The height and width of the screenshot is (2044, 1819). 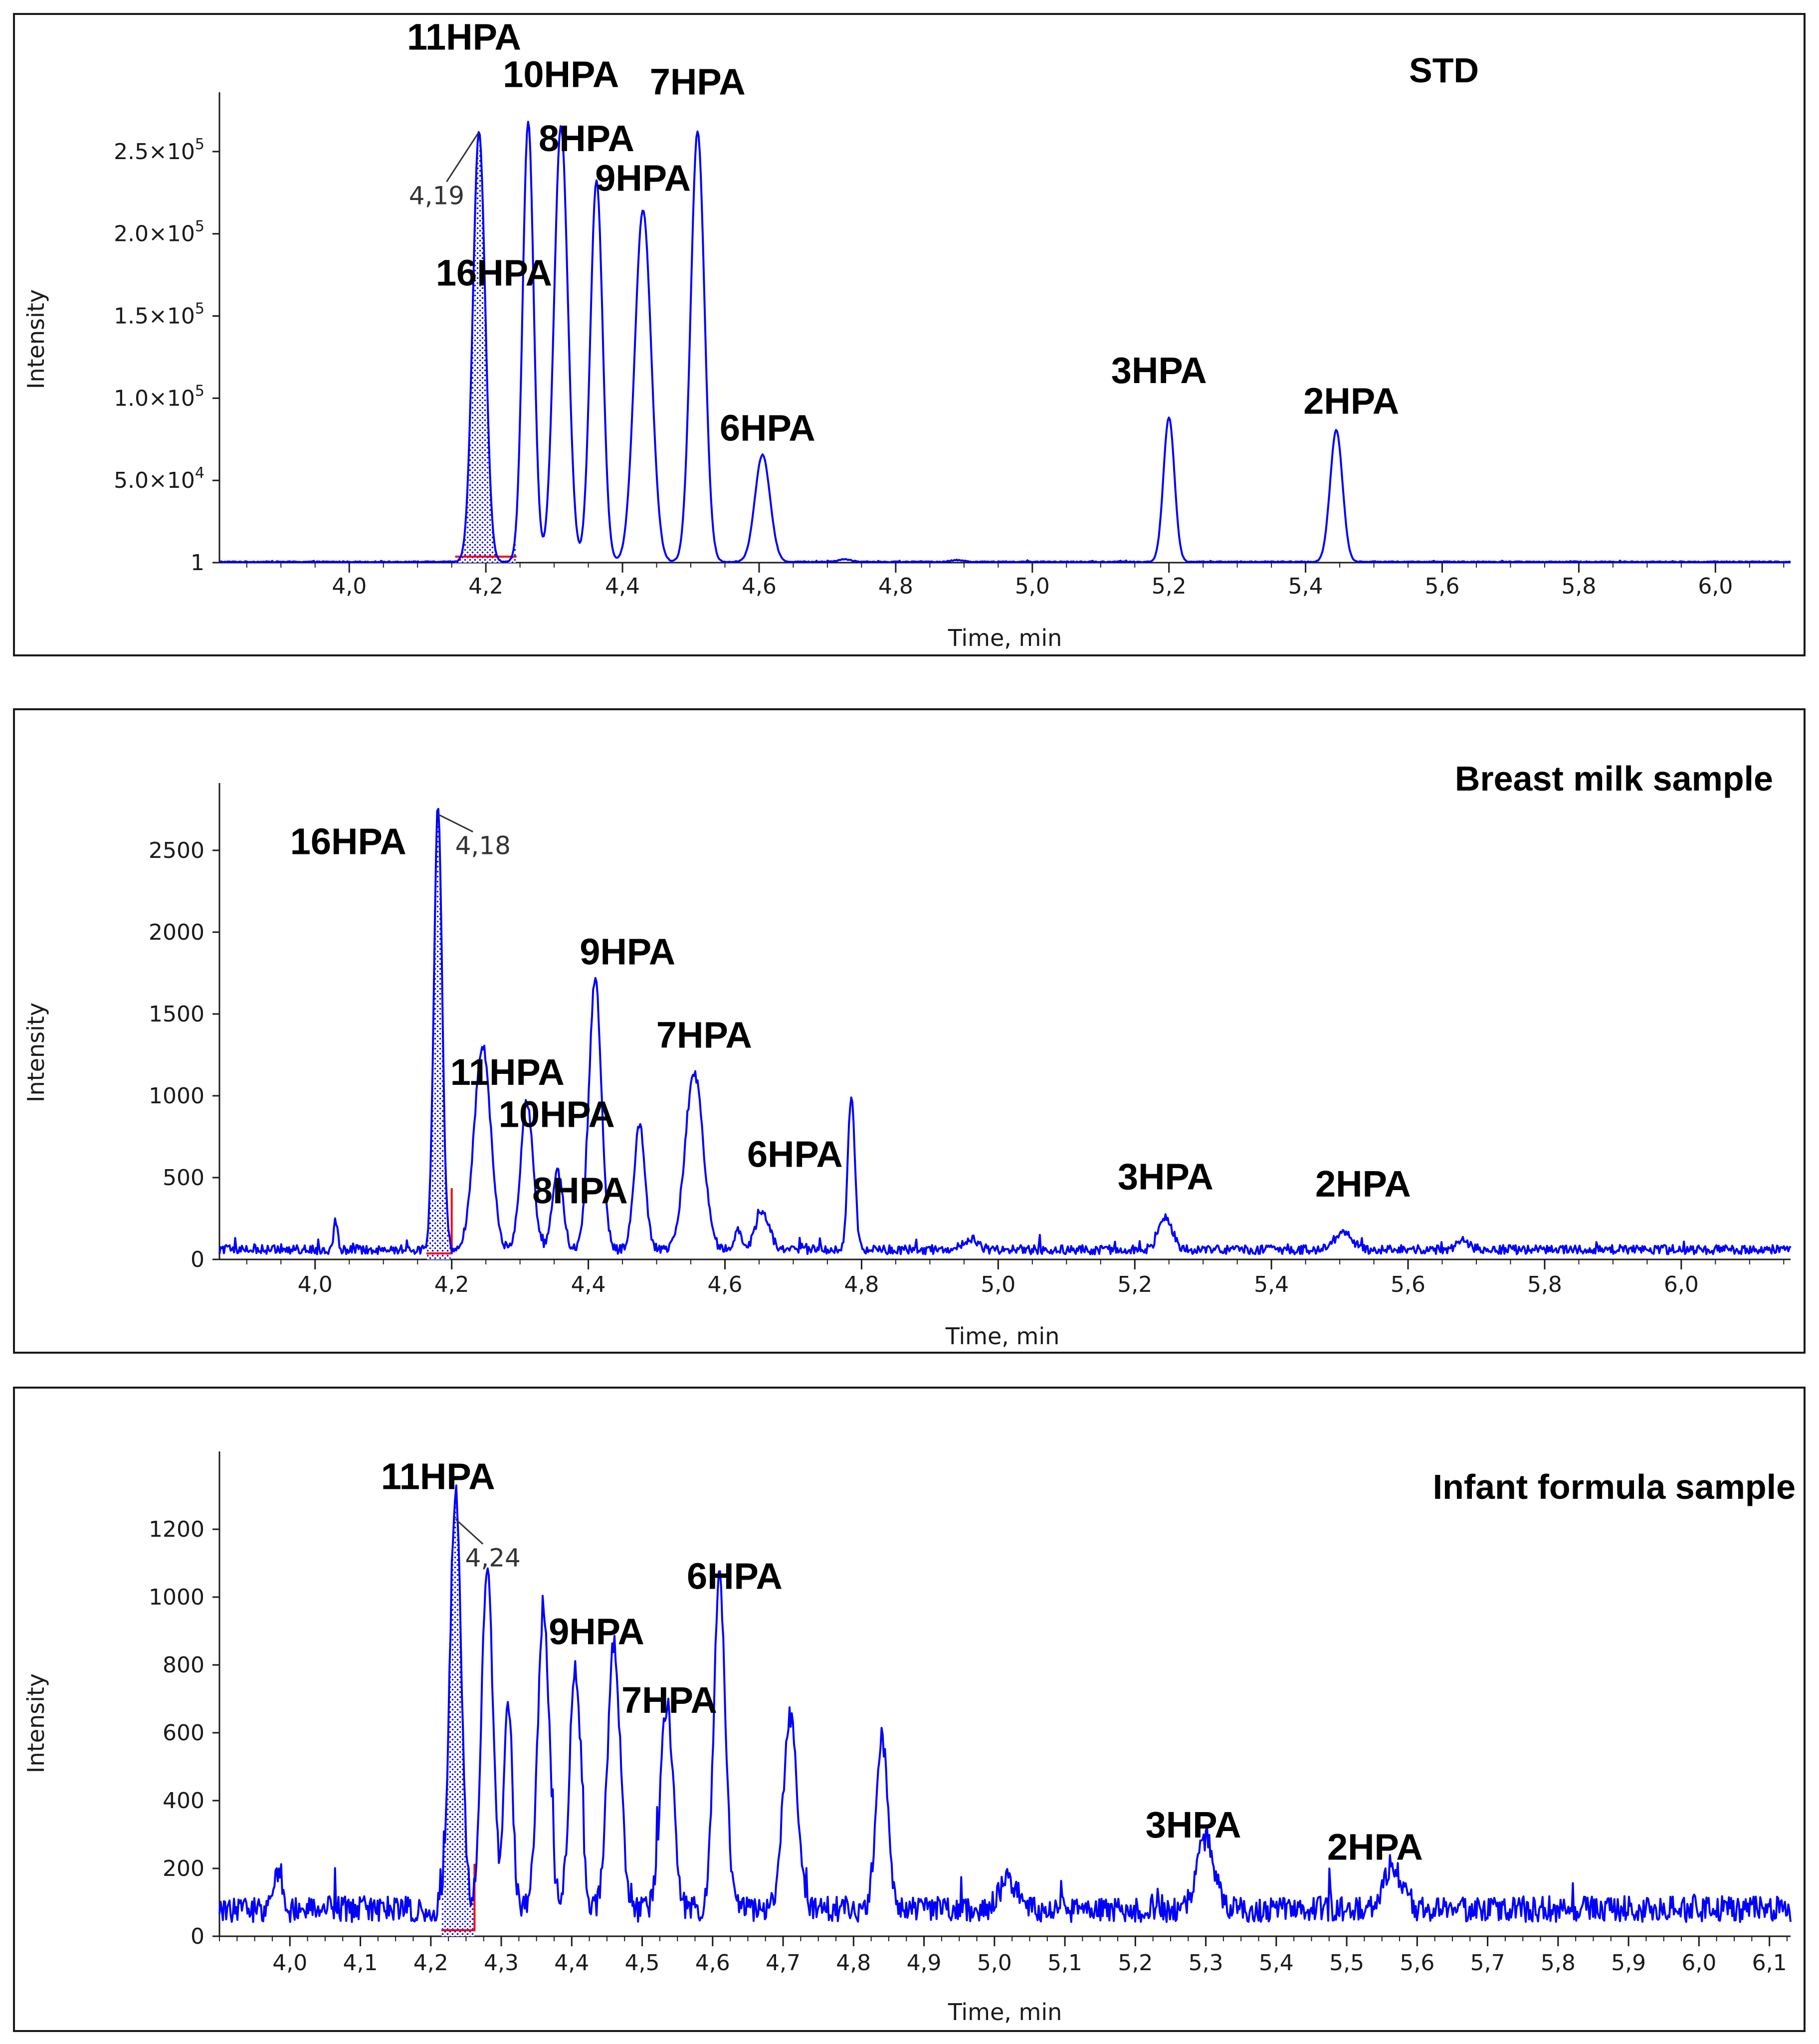 I want to click on y-tick-label: 1500, so click(x=177, y=1014).